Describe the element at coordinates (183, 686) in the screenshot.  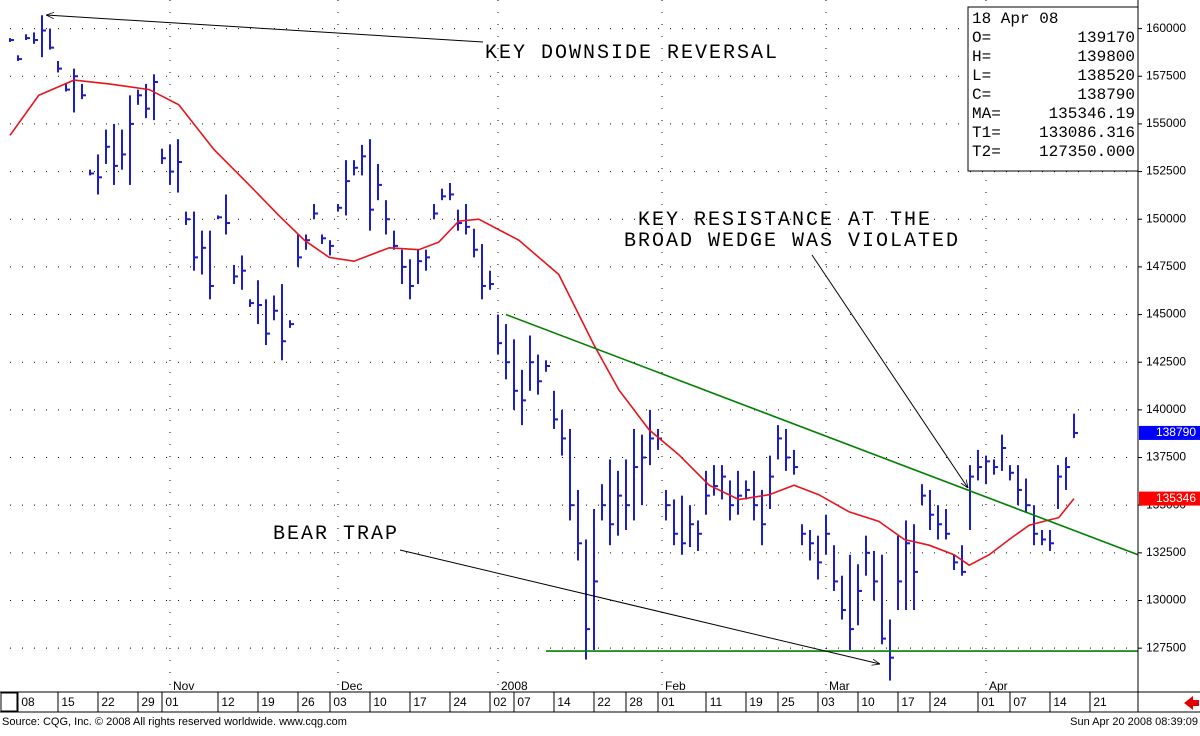
I see `month-label: Nov` at that location.